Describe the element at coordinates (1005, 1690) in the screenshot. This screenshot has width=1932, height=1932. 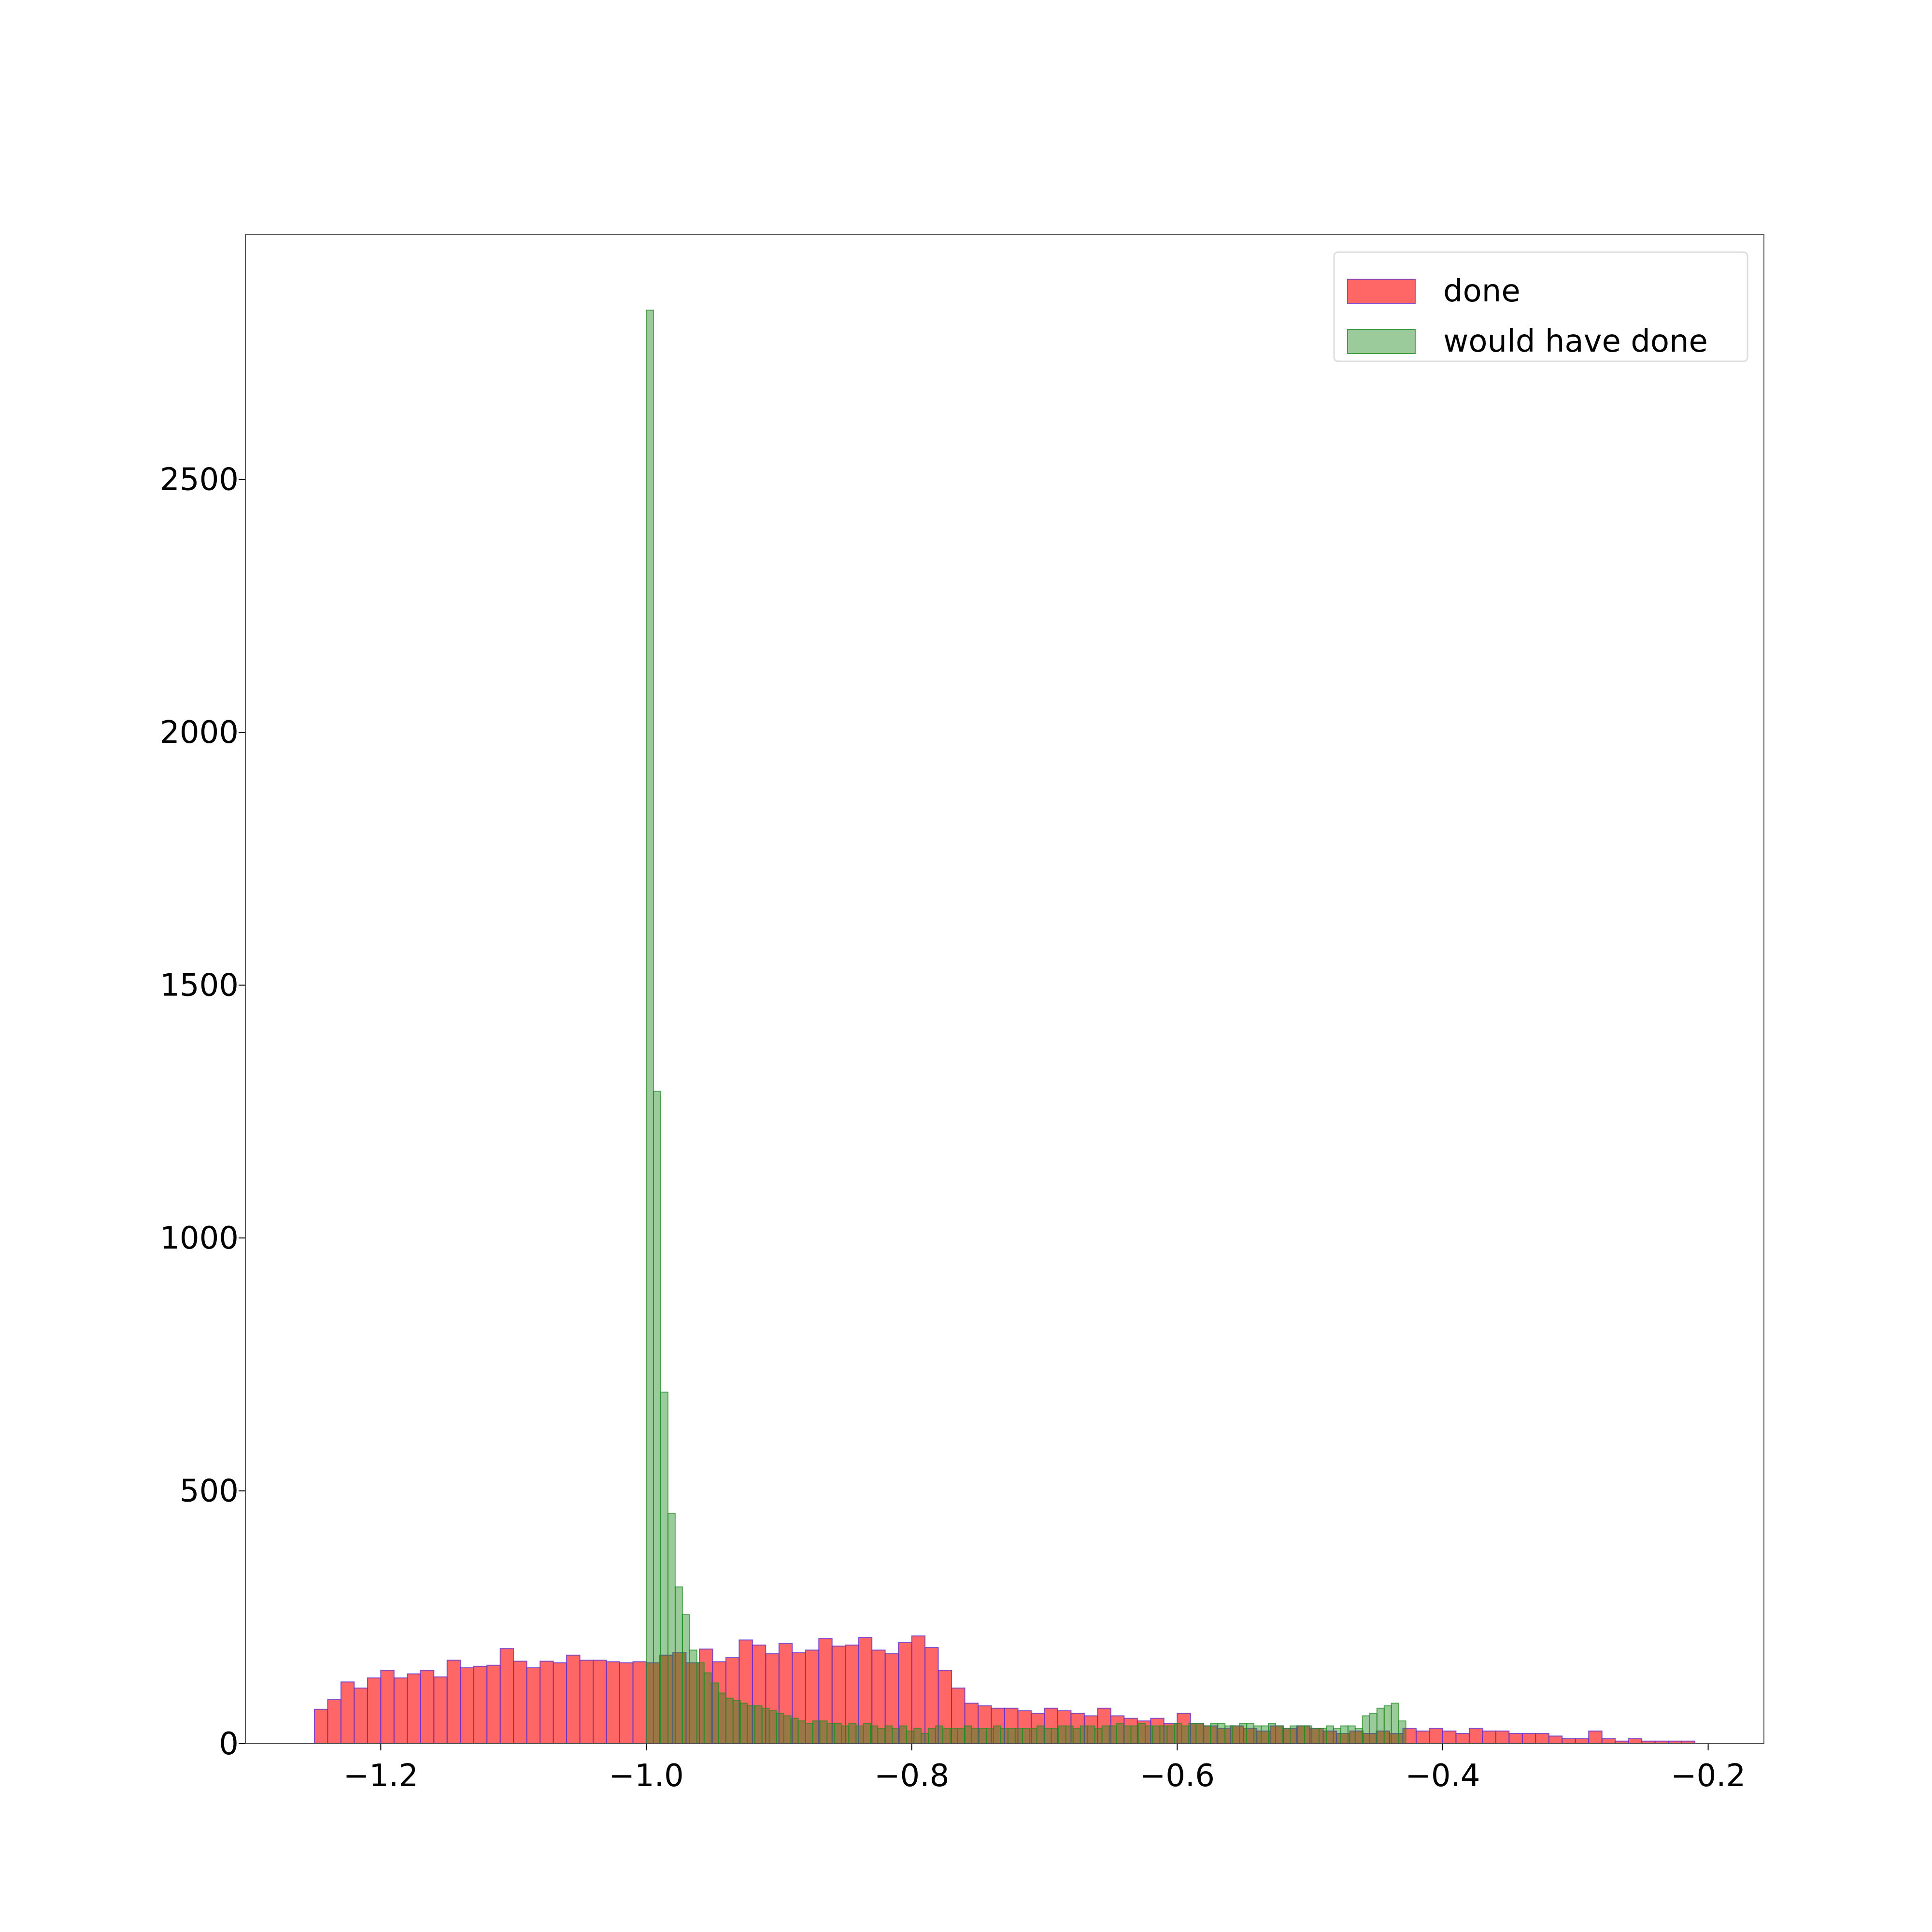
I see `series-done` at that location.